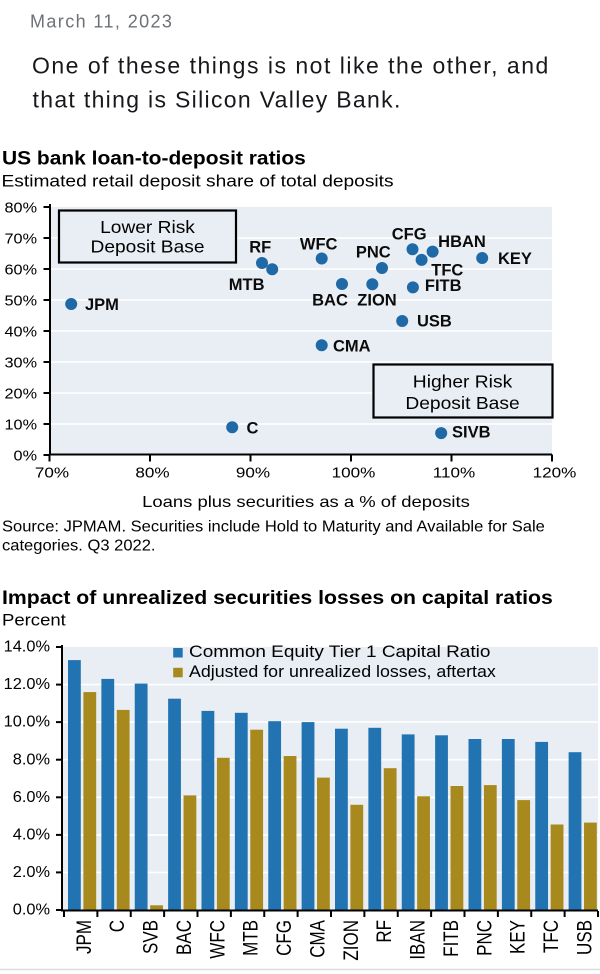 This screenshot has height=974, width=600. I want to click on svg-text: 90%, so click(253, 474).